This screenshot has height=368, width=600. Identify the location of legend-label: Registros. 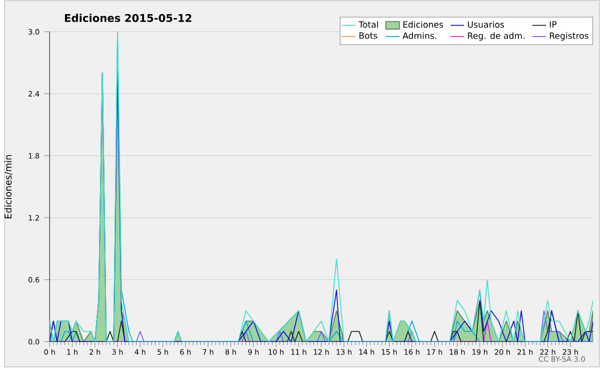
(569, 36).